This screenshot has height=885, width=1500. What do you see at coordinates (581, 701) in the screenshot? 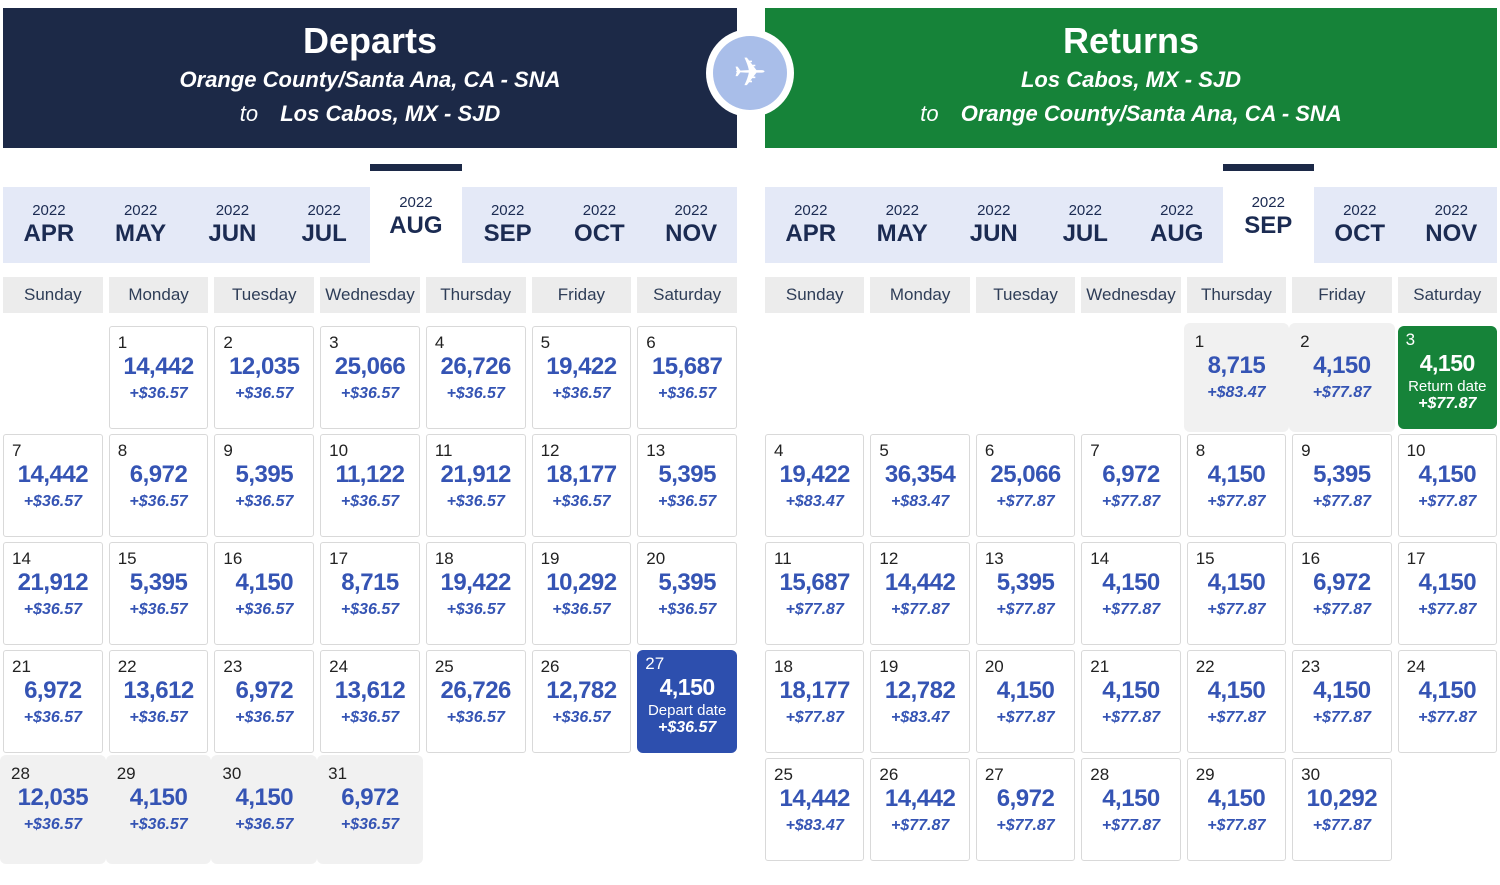
I see `day-cell-aug-26: 26 12,782 +$36.57` at bounding box center [581, 701].